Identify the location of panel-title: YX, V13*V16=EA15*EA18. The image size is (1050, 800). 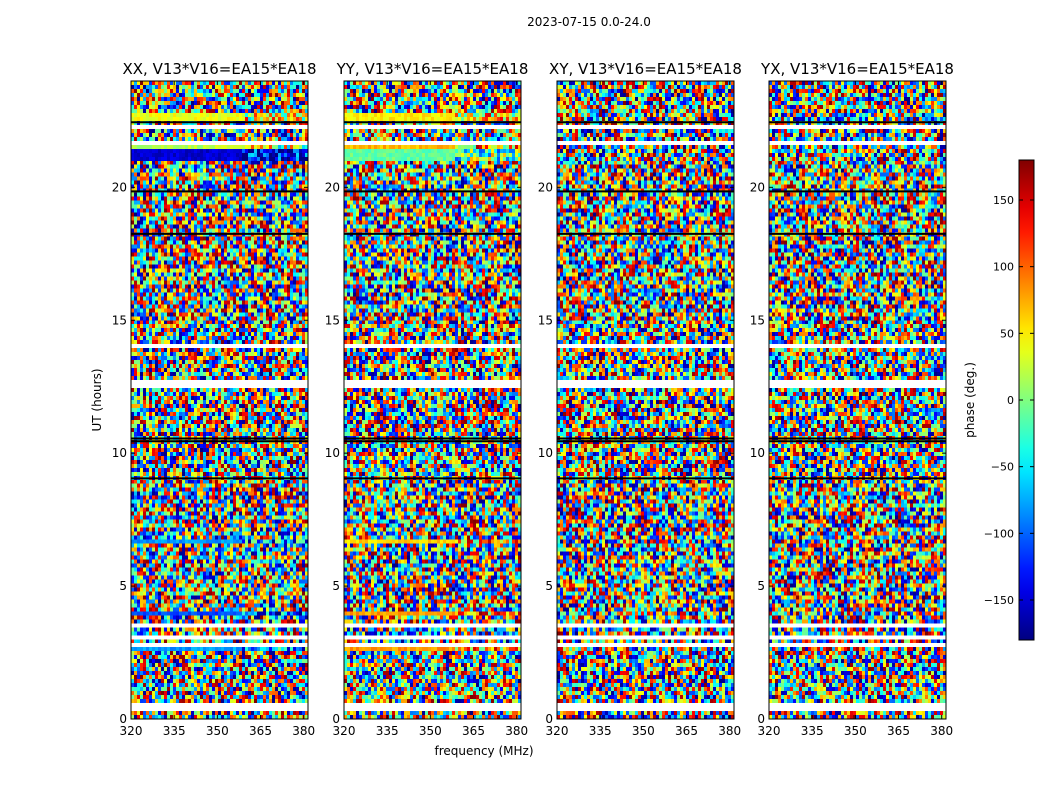
(857, 69).